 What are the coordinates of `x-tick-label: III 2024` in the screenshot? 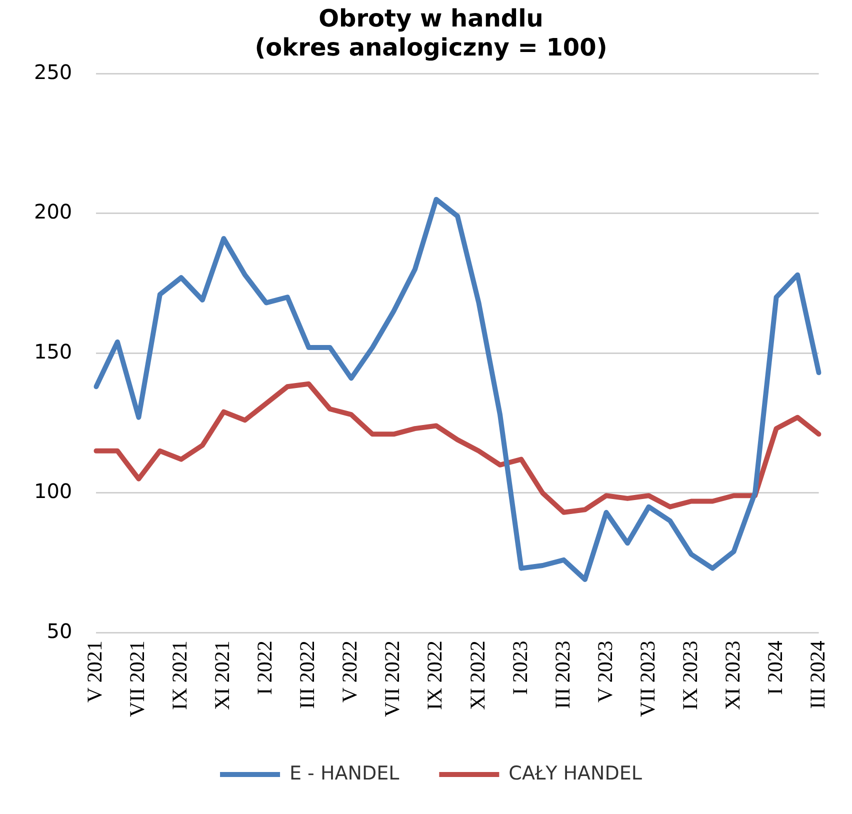 It's located at (817, 674).